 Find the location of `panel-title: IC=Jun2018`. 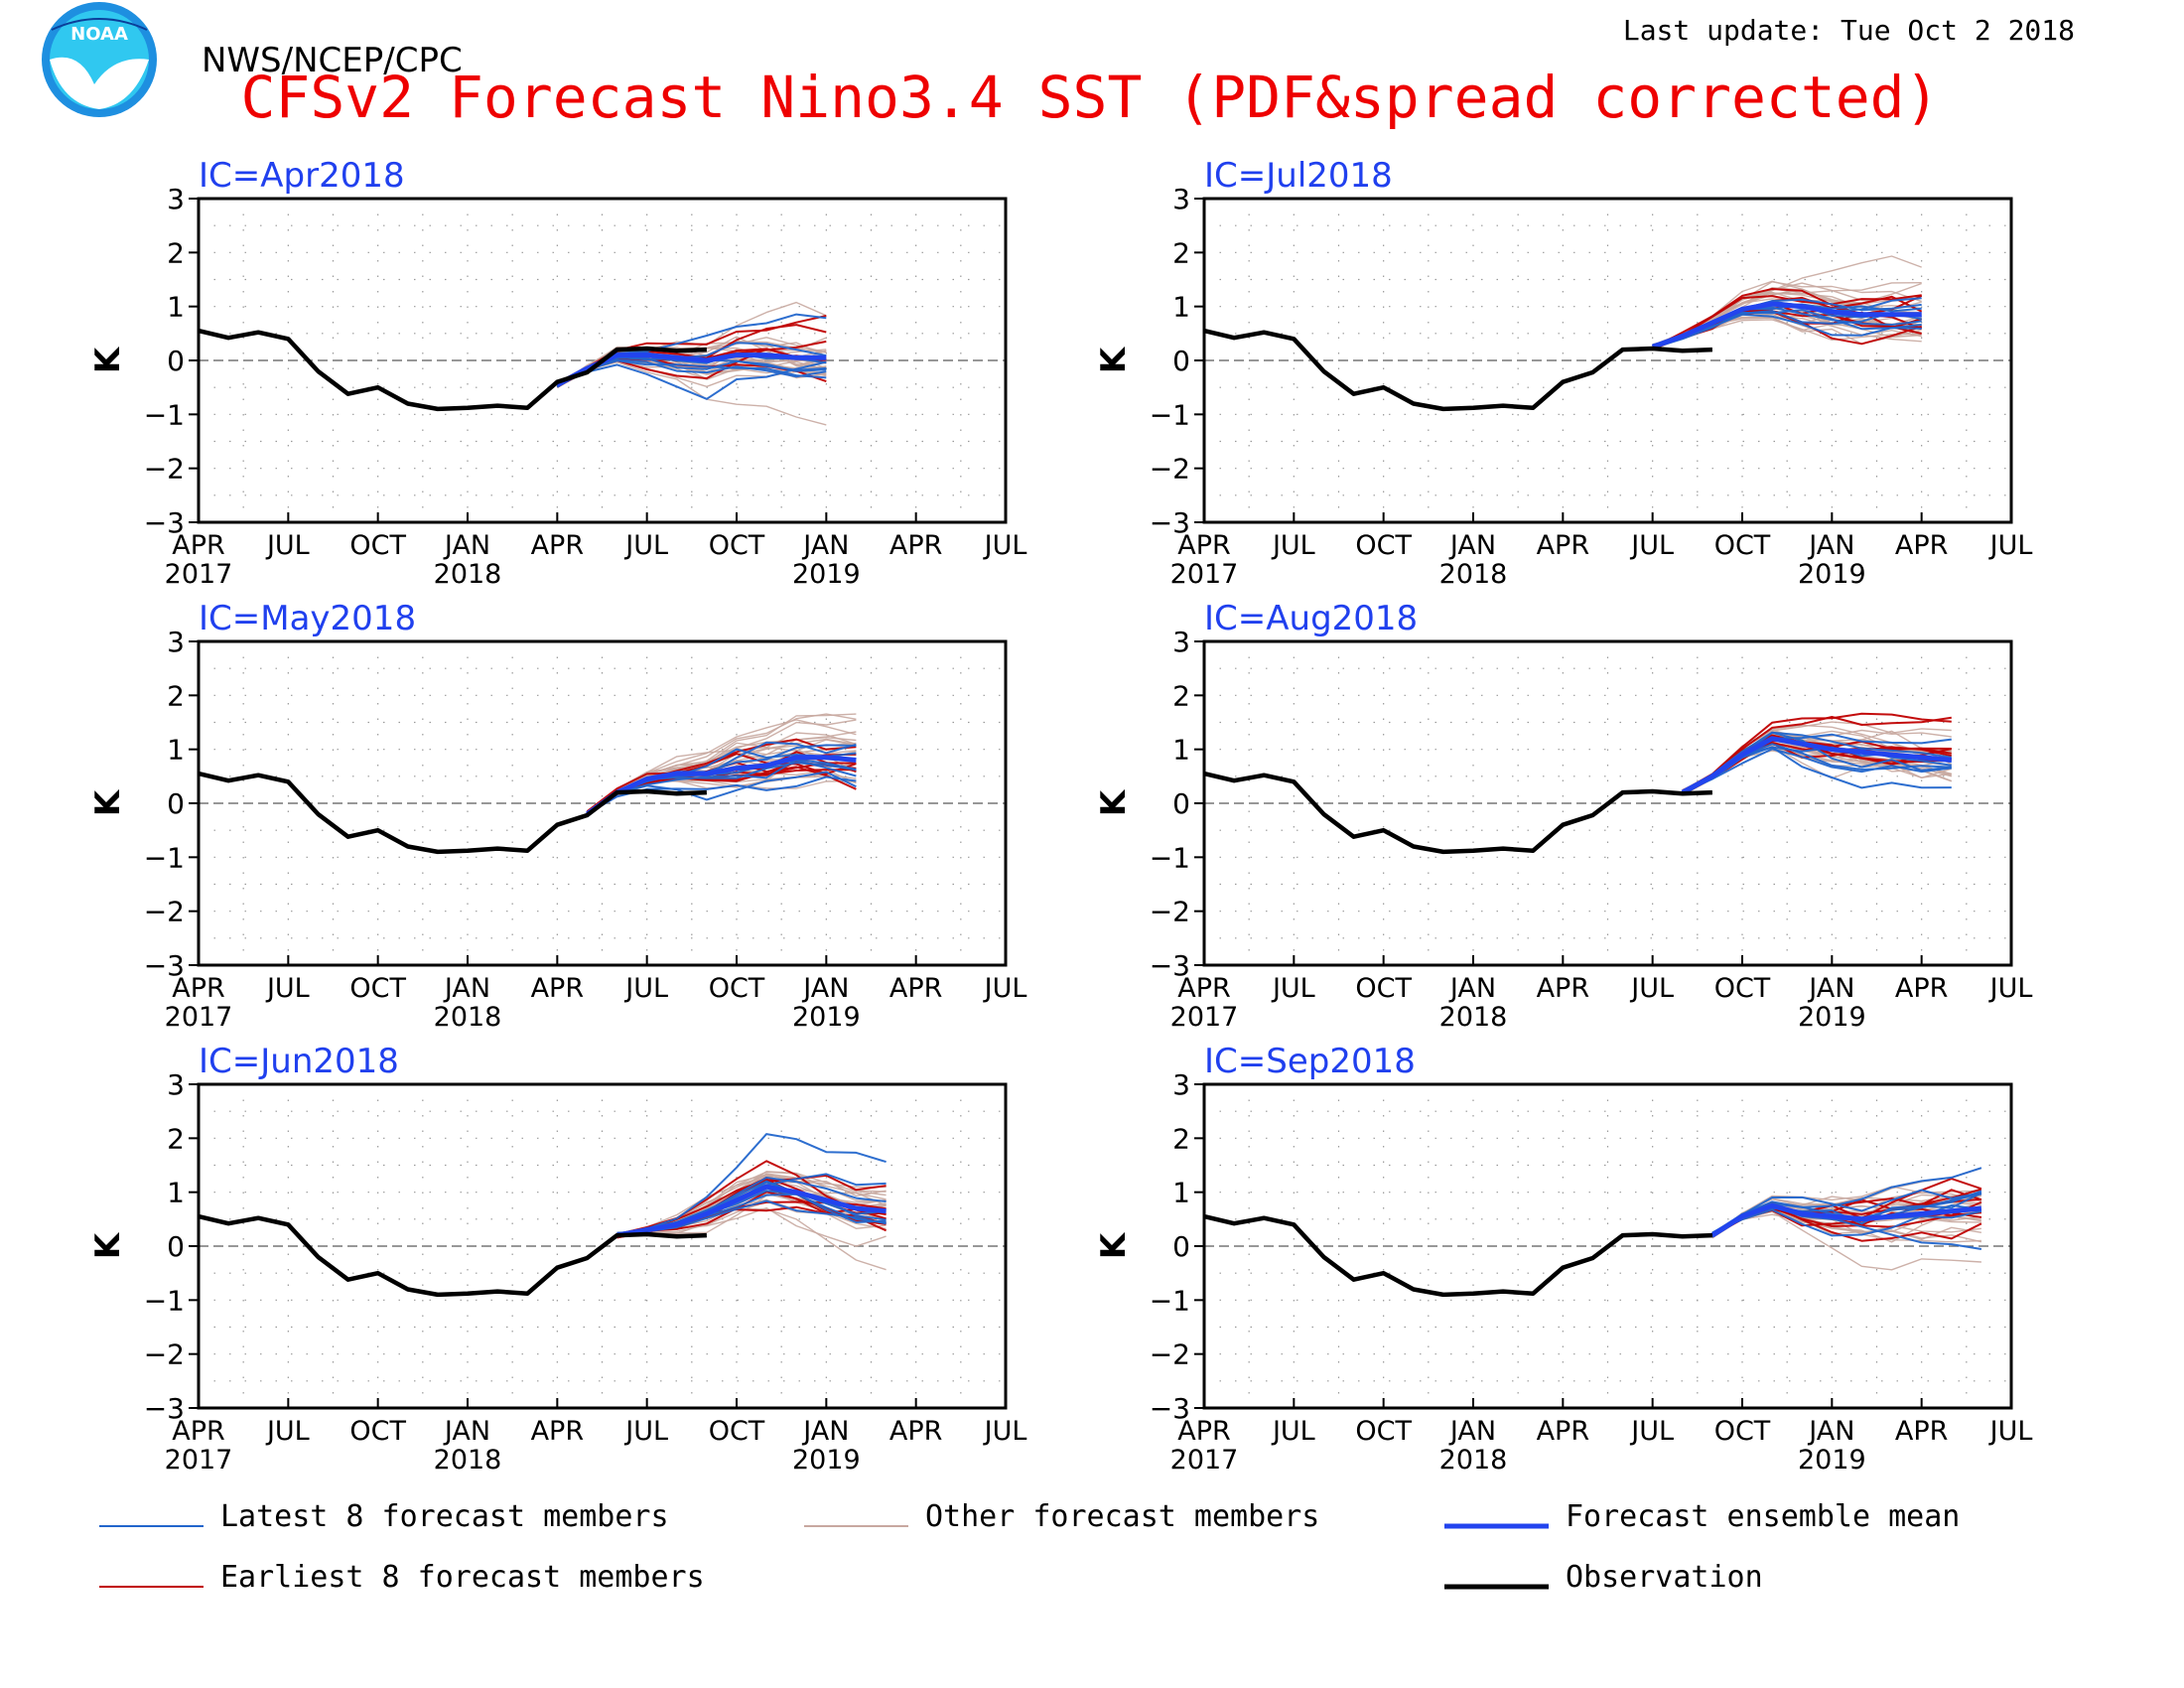

panel-title: IC=Jun2018 is located at coordinates (299, 1061).